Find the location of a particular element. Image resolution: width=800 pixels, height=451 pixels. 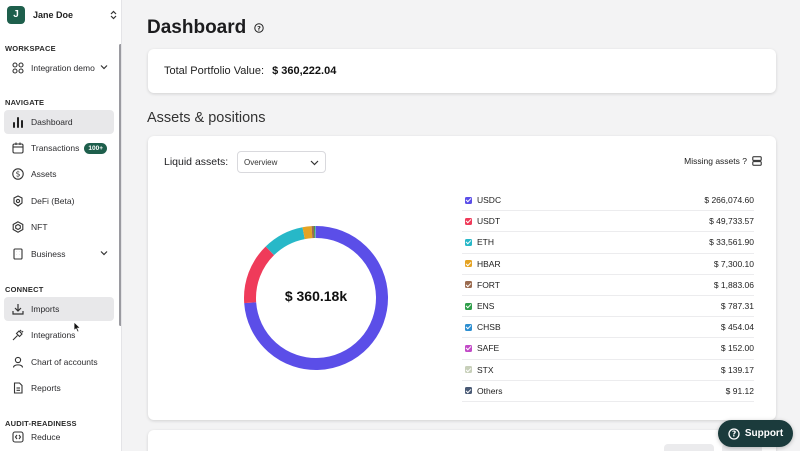

legend-asset-value: $ 266,074.60 is located at coordinates (729, 200).